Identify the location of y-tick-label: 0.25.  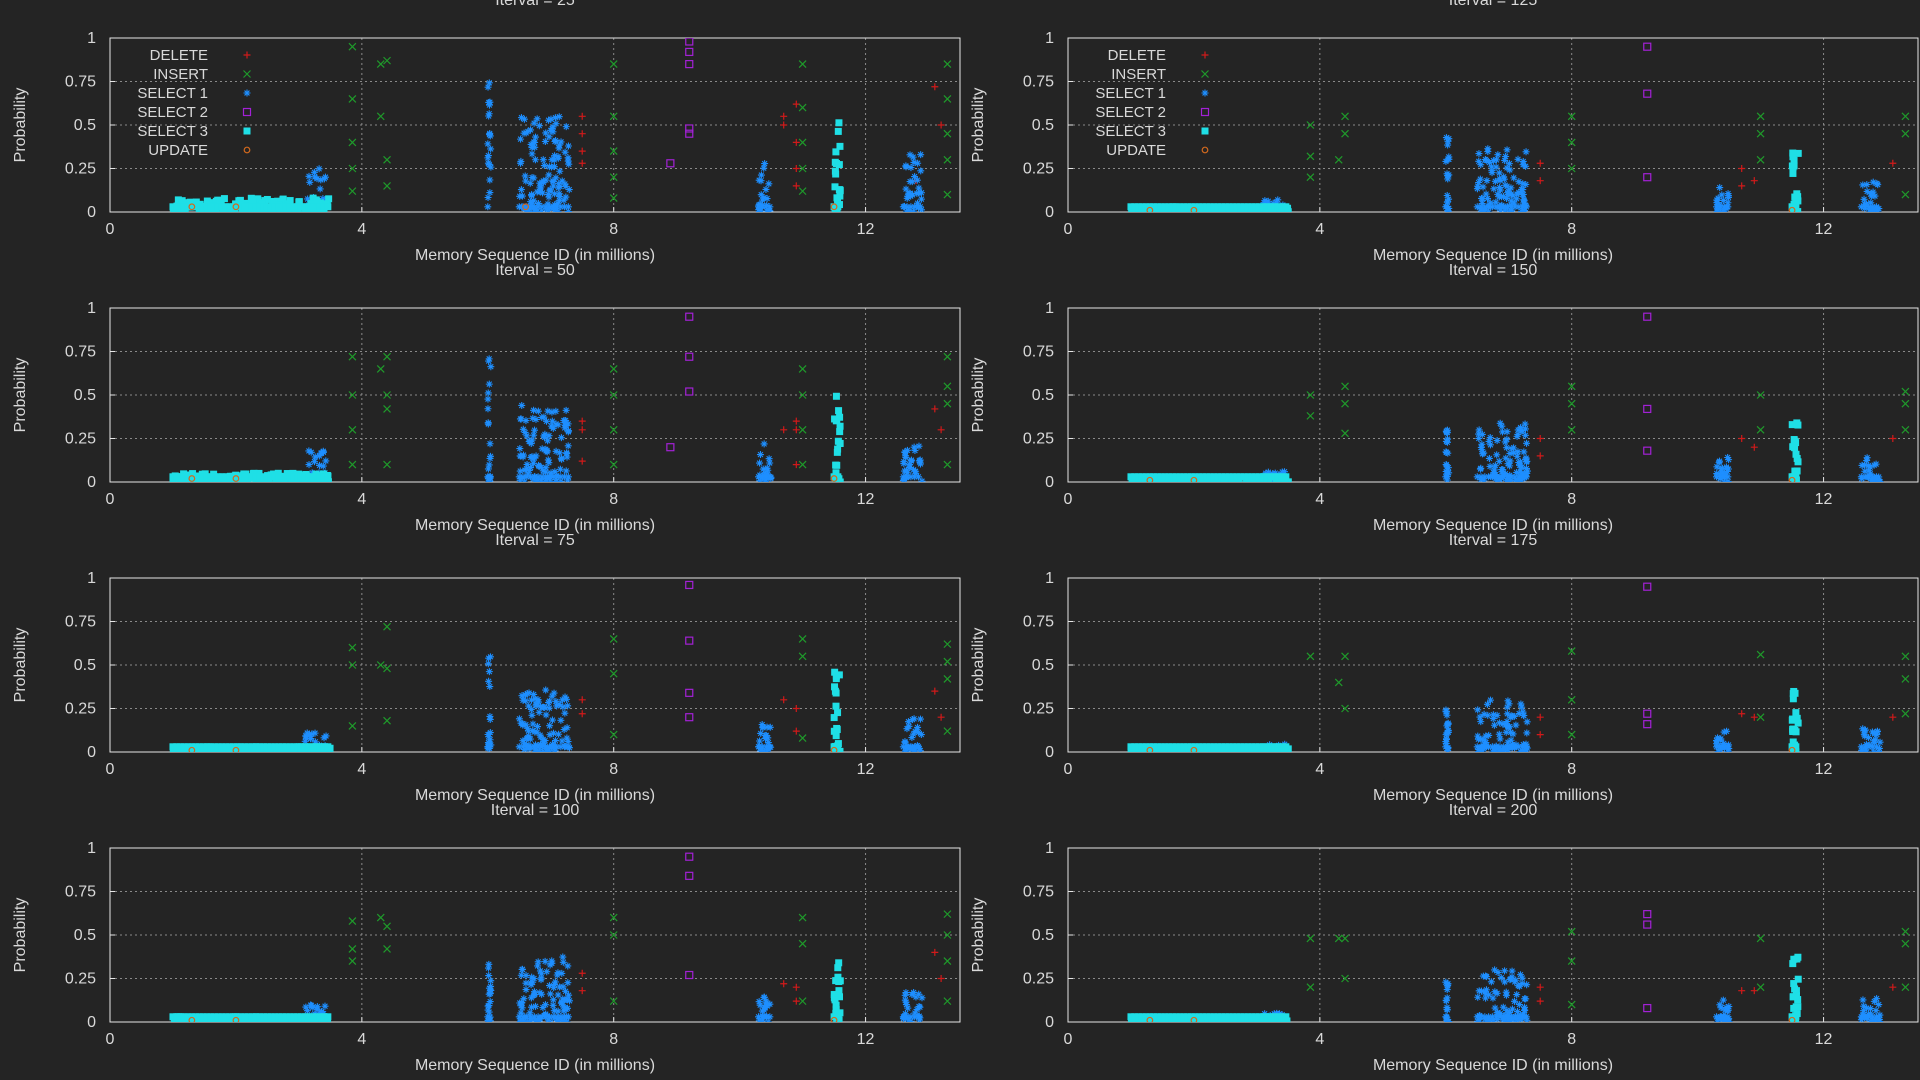
(80, 169).